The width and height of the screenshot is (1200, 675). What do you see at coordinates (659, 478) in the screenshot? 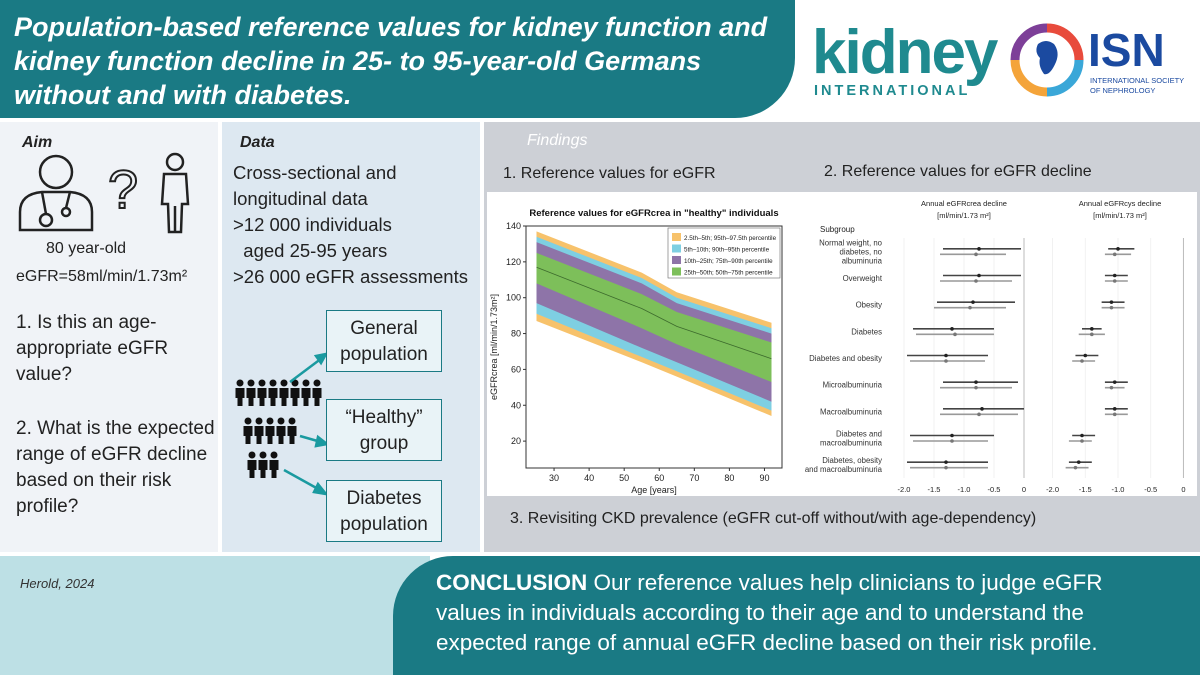
I see `x-tick-label: 60` at bounding box center [659, 478].